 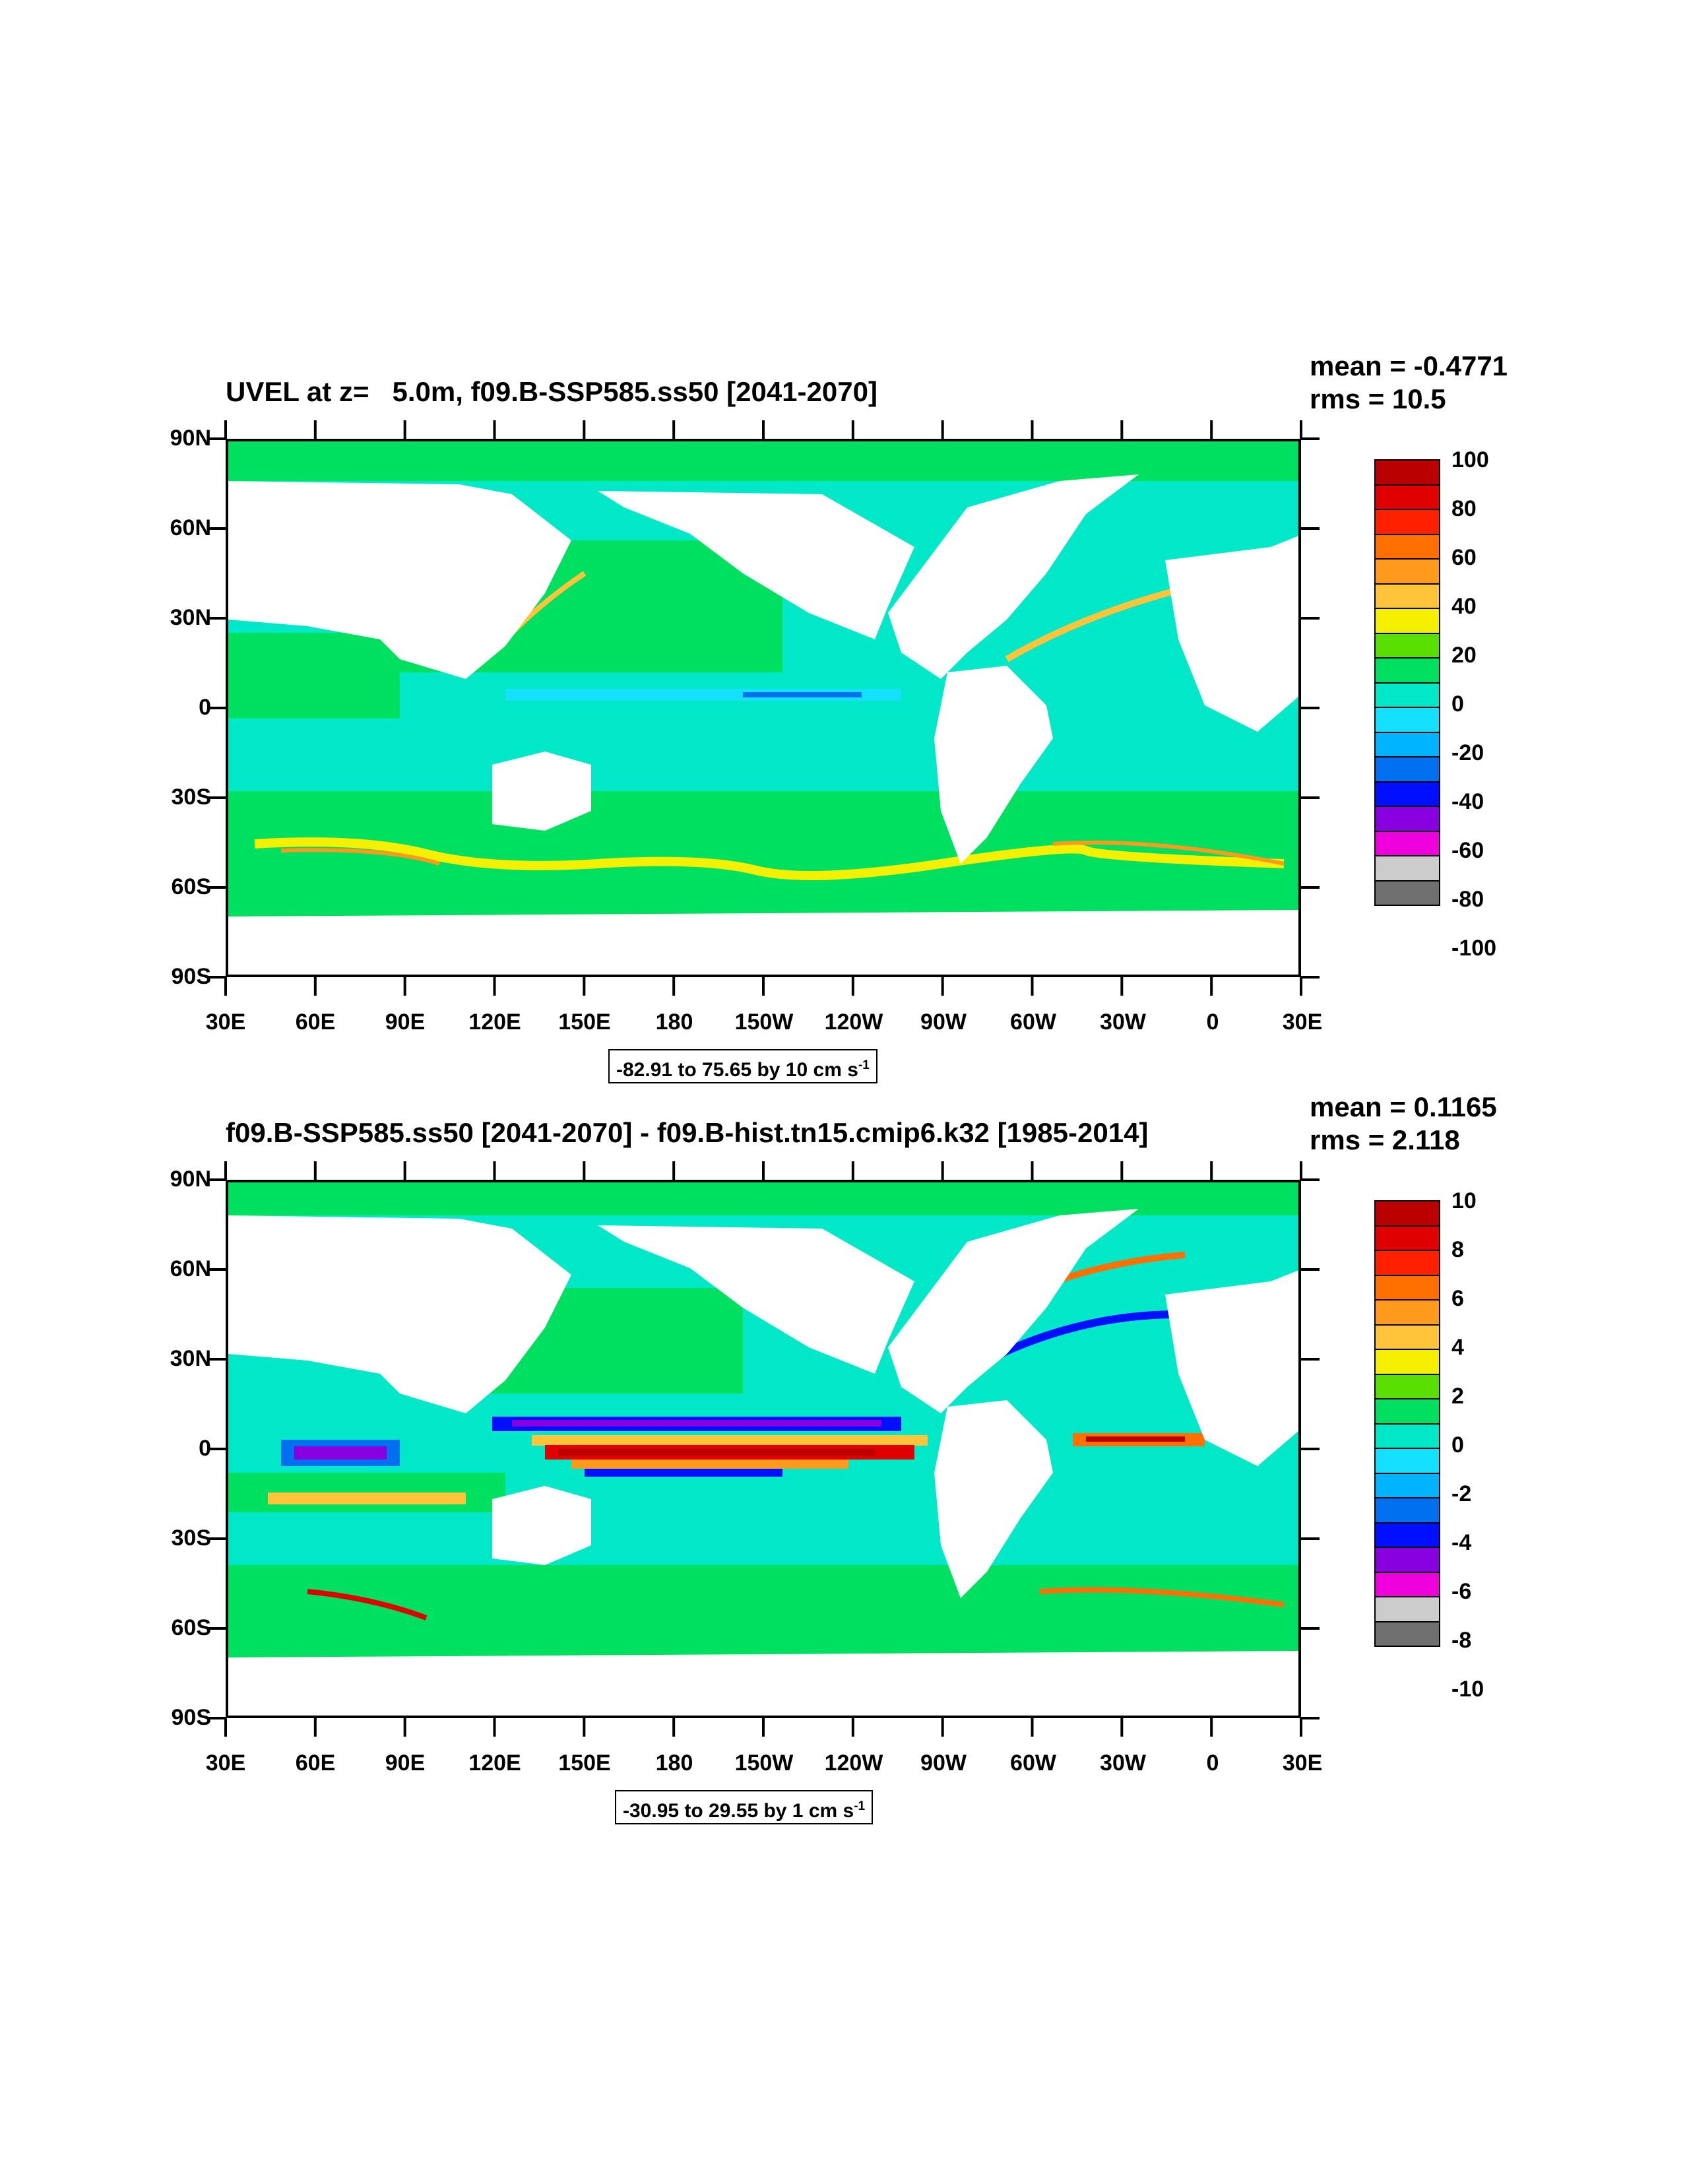 I want to click on colorbar-label: -6, so click(x=1461, y=1591).